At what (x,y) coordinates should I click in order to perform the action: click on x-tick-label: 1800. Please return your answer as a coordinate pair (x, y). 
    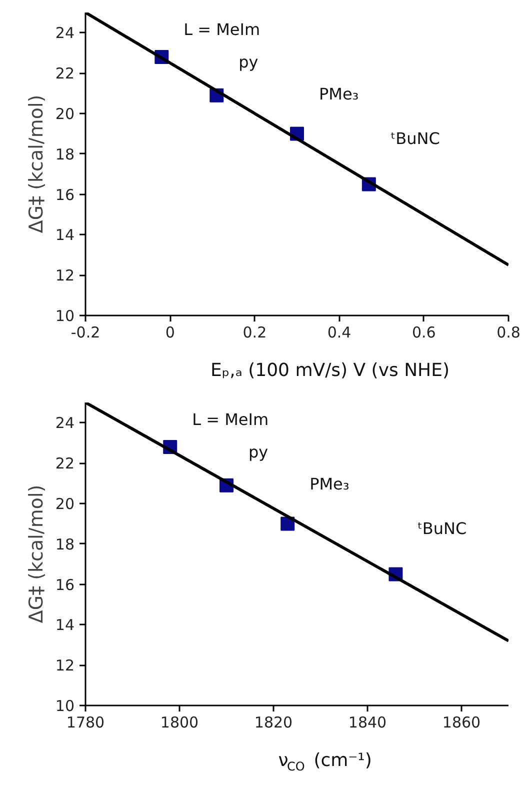
    Looking at the image, I should click on (179, 723).